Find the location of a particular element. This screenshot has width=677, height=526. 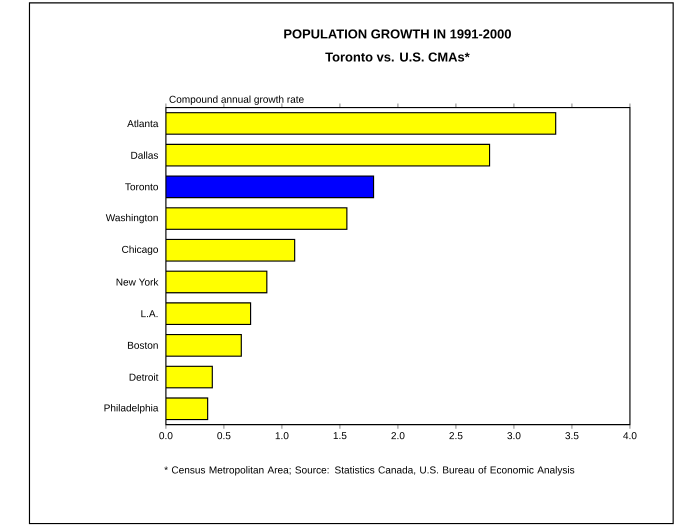

y-tick-label: Boston is located at coordinates (143, 345).